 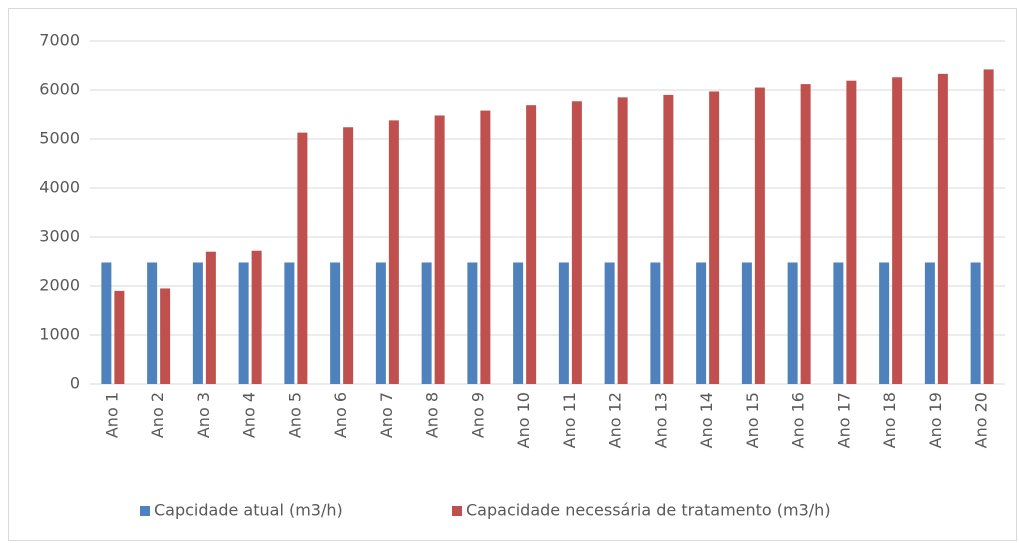 I want to click on x-tick: Ano 9, so click(x=477, y=415).